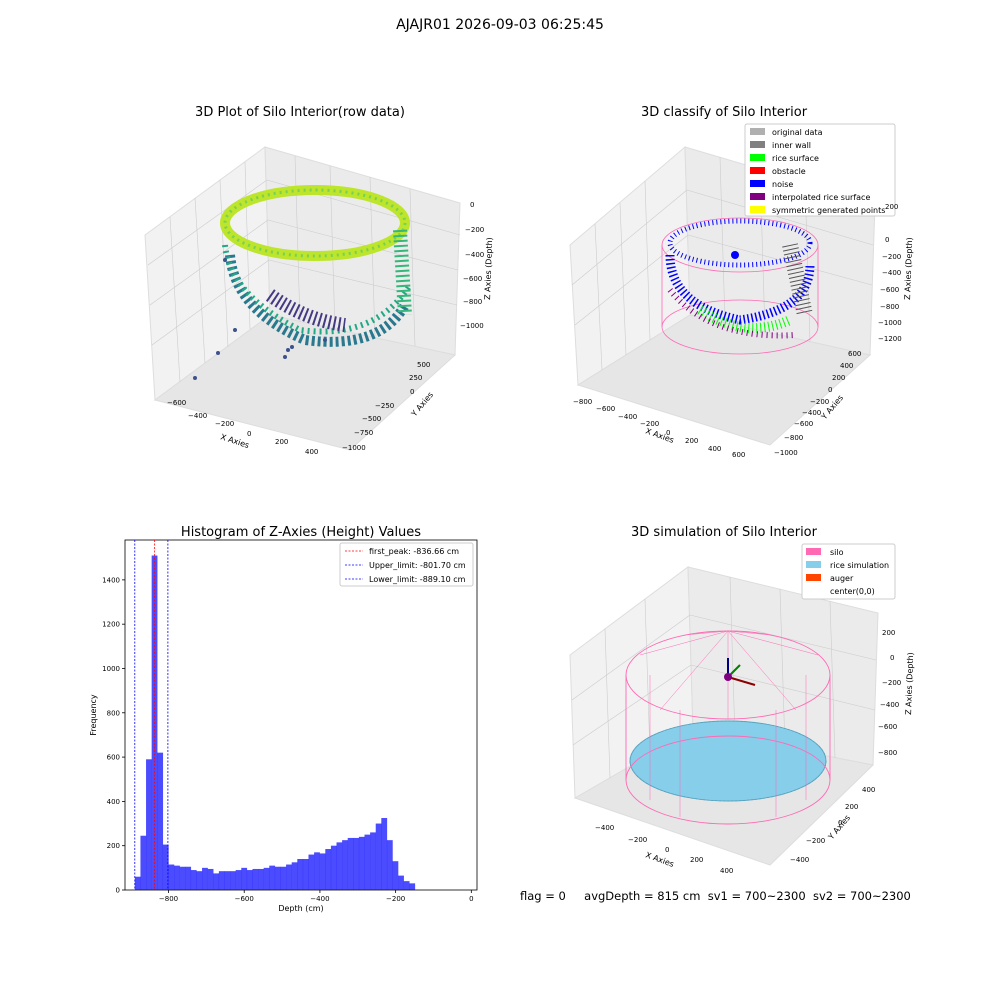 The image size is (1000, 1000). Describe the element at coordinates (908, 268) in the screenshot. I see `classify-zlabel: Z Axies (Depth)` at that location.